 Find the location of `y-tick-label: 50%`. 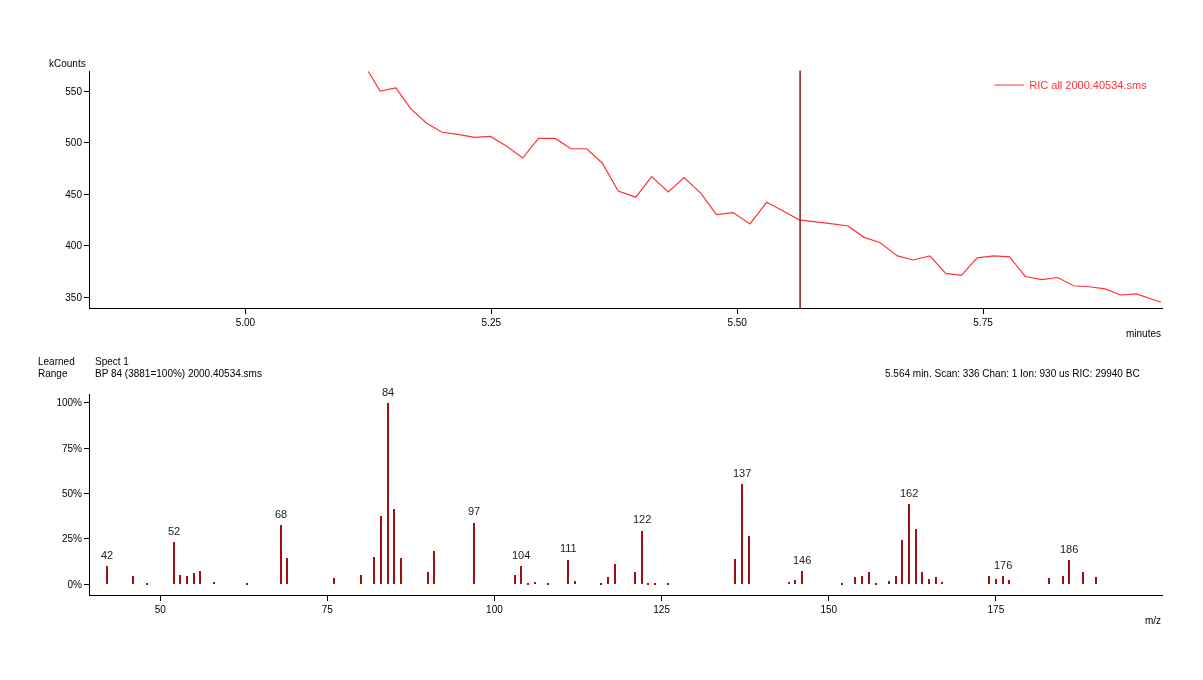

y-tick-label: 50% is located at coordinates (72, 494).